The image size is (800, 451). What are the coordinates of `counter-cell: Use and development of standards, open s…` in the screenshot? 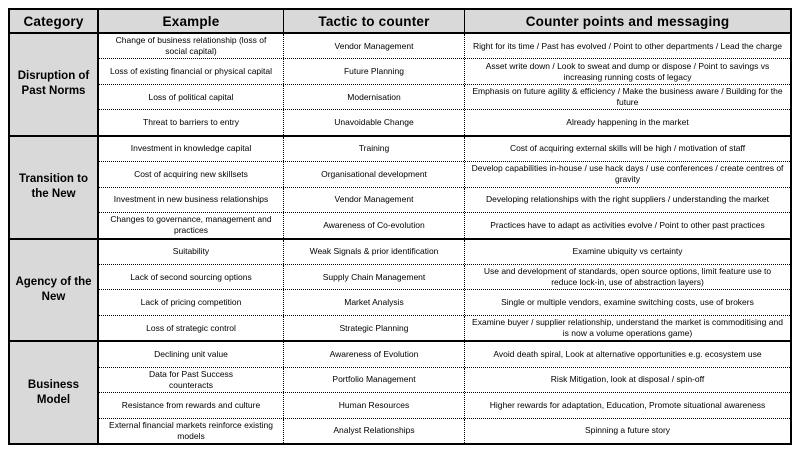 It's located at (627, 277).